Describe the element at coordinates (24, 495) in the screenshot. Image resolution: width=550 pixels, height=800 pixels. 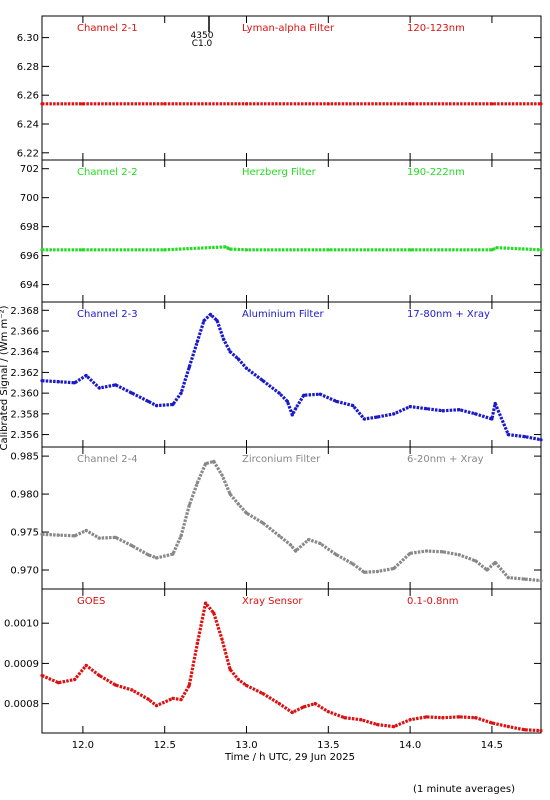
I see `y-tick-label: 0.980` at that location.